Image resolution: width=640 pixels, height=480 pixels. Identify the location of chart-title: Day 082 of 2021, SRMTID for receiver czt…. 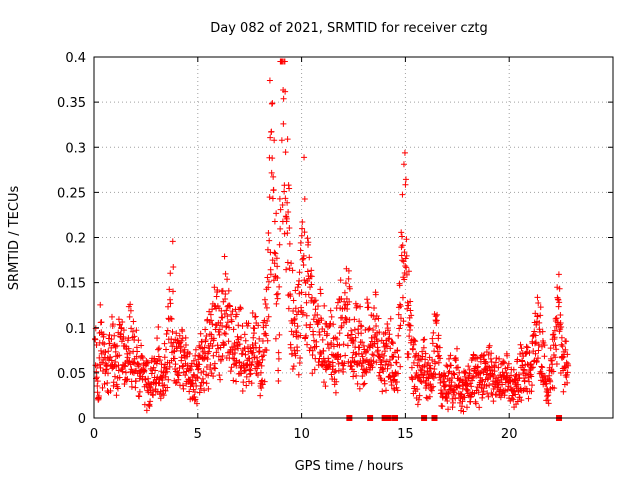
(349, 28).